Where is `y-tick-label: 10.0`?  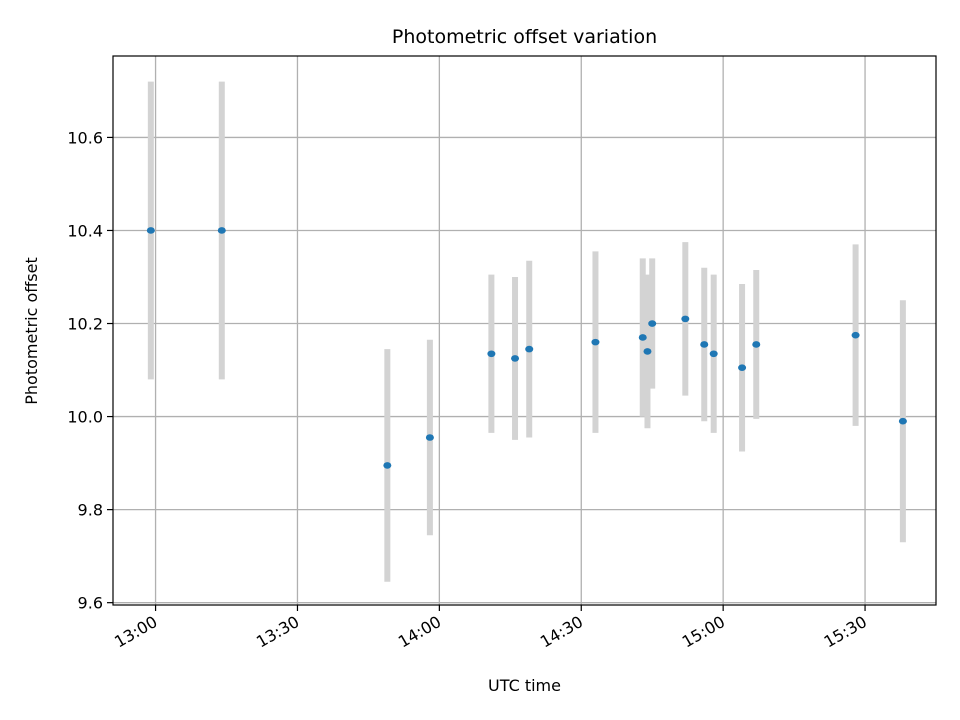 y-tick-label: 10.0 is located at coordinates (85, 417).